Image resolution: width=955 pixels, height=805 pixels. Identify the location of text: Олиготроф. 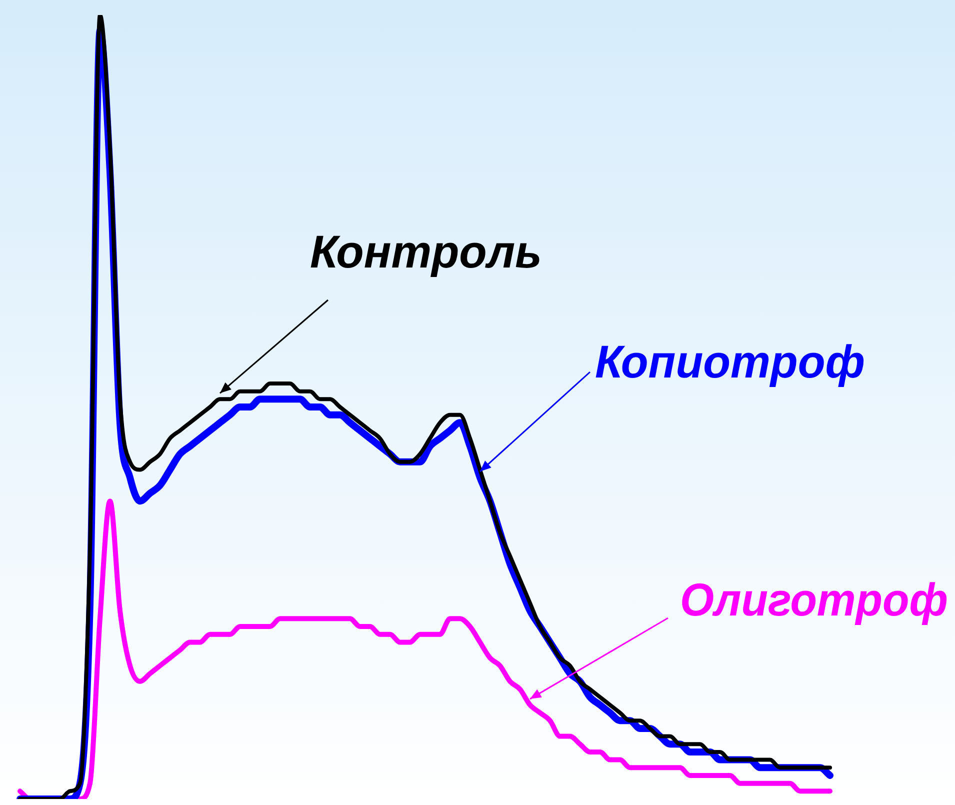
(814, 600).